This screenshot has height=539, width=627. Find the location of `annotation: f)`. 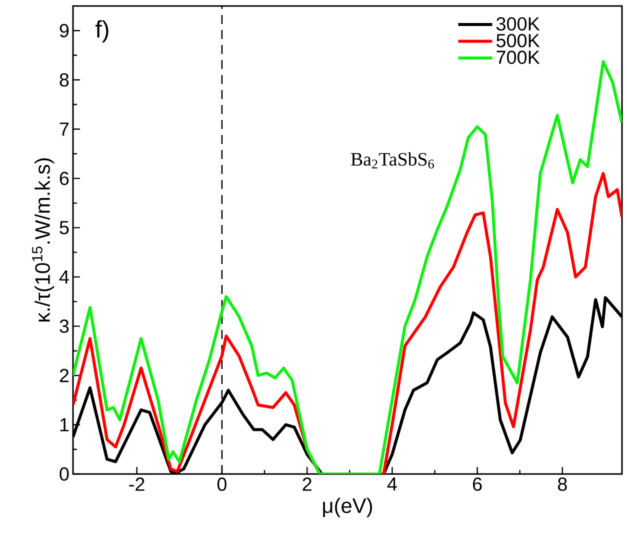

annotation: f) is located at coordinates (102, 31).